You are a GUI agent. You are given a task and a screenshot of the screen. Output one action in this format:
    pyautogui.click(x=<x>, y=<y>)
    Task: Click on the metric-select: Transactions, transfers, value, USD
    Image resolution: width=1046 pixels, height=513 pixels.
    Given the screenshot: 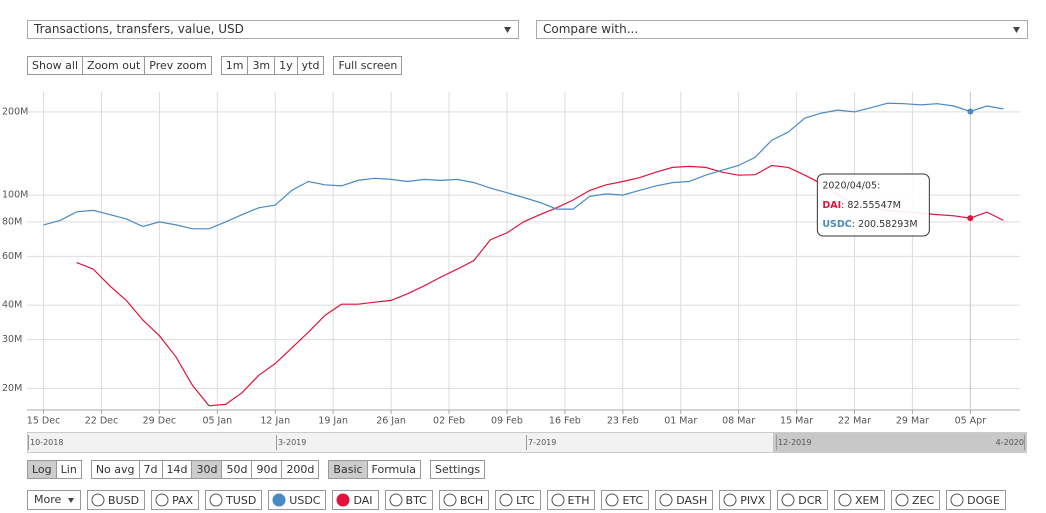 What is the action you would take?
    pyautogui.click(x=273, y=29)
    